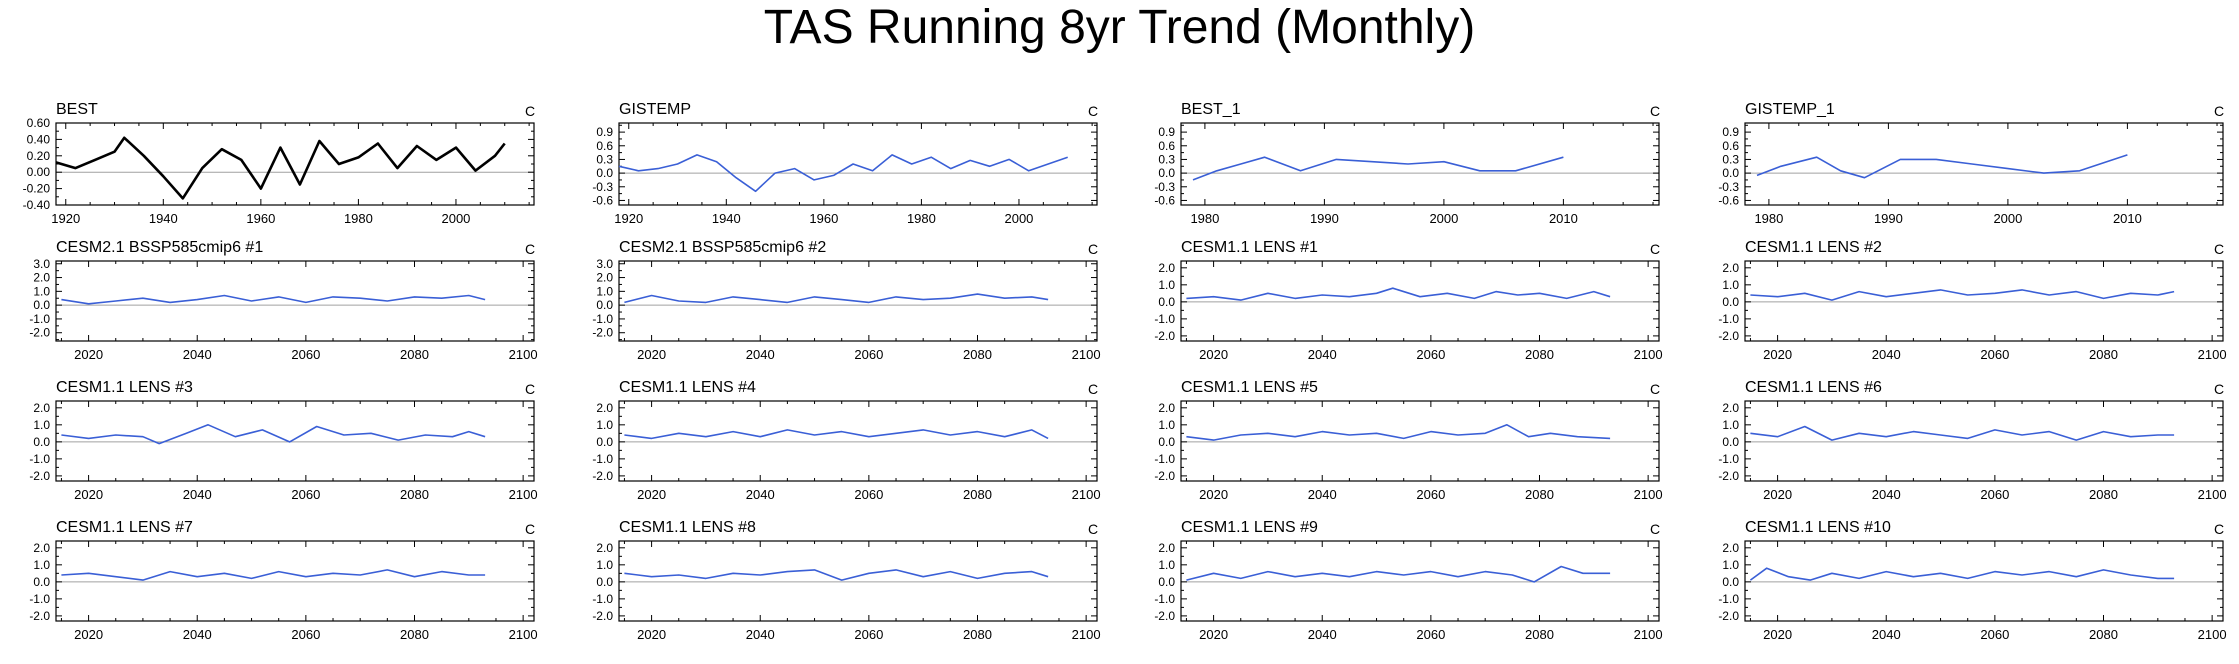  What do you see at coordinates (1249, 527) in the screenshot?
I see `panel-title: CESM1.1 LENS #9` at bounding box center [1249, 527].